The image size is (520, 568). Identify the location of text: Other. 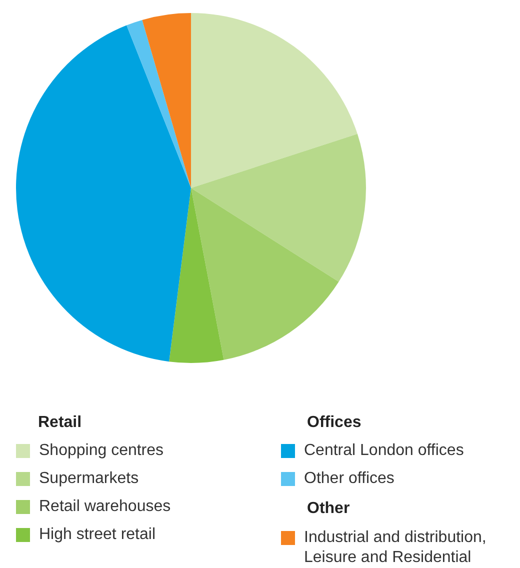
(328, 509).